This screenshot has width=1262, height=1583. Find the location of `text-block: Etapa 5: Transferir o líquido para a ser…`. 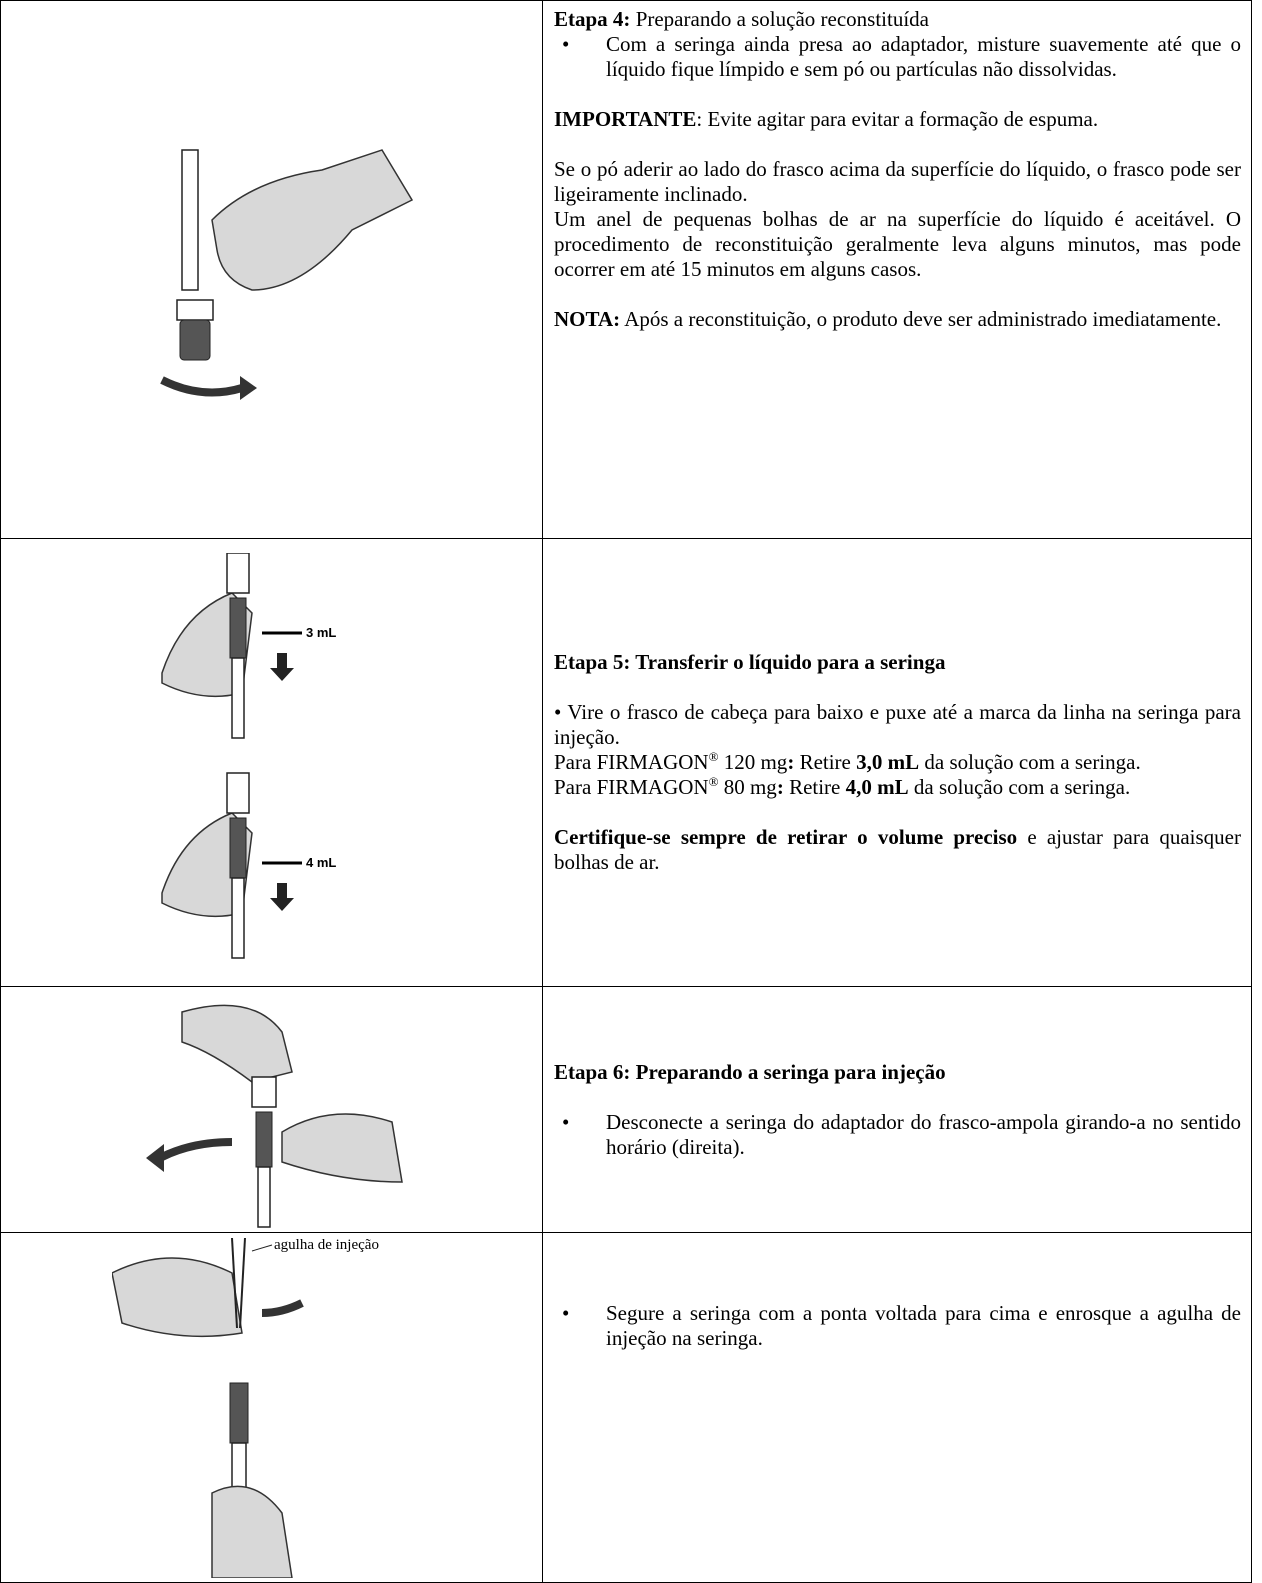

text-block: Etapa 5: Transferir o líquido para a ser… is located at coordinates (897, 662).